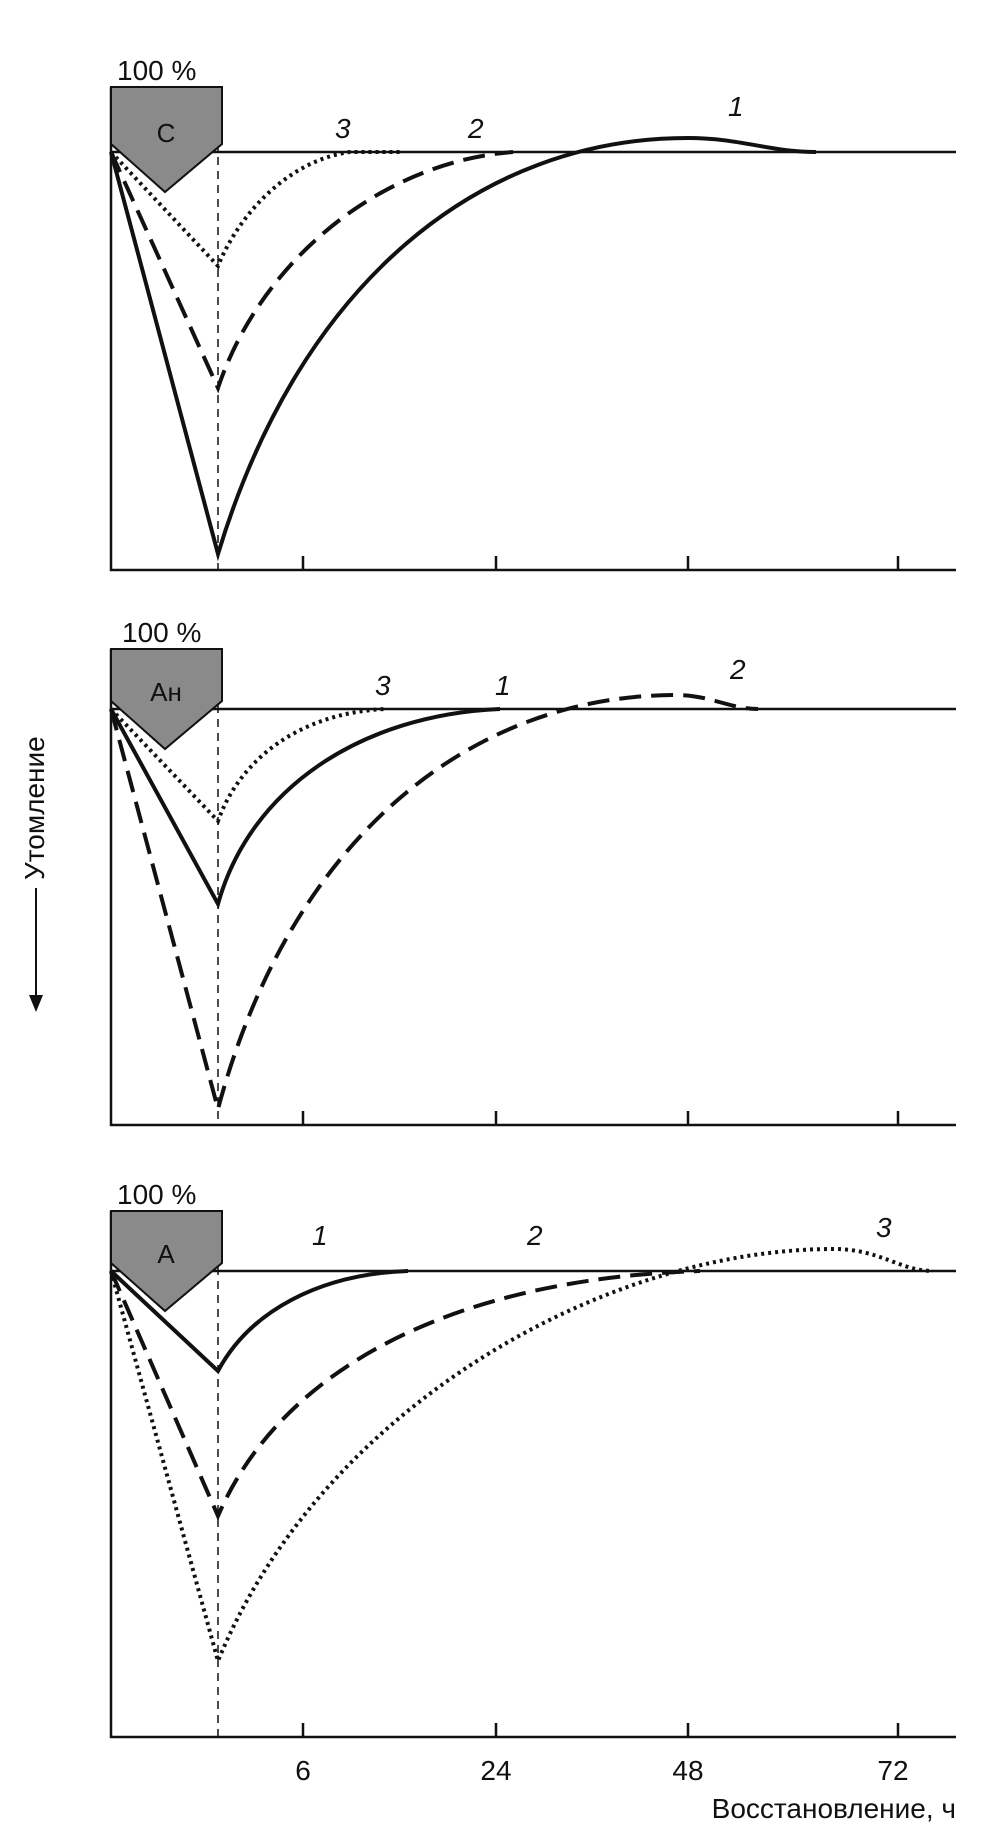  What do you see at coordinates (495, 1770) in the screenshot?
I see `x-tick-label: 24` at bounding box center [495, 1770].